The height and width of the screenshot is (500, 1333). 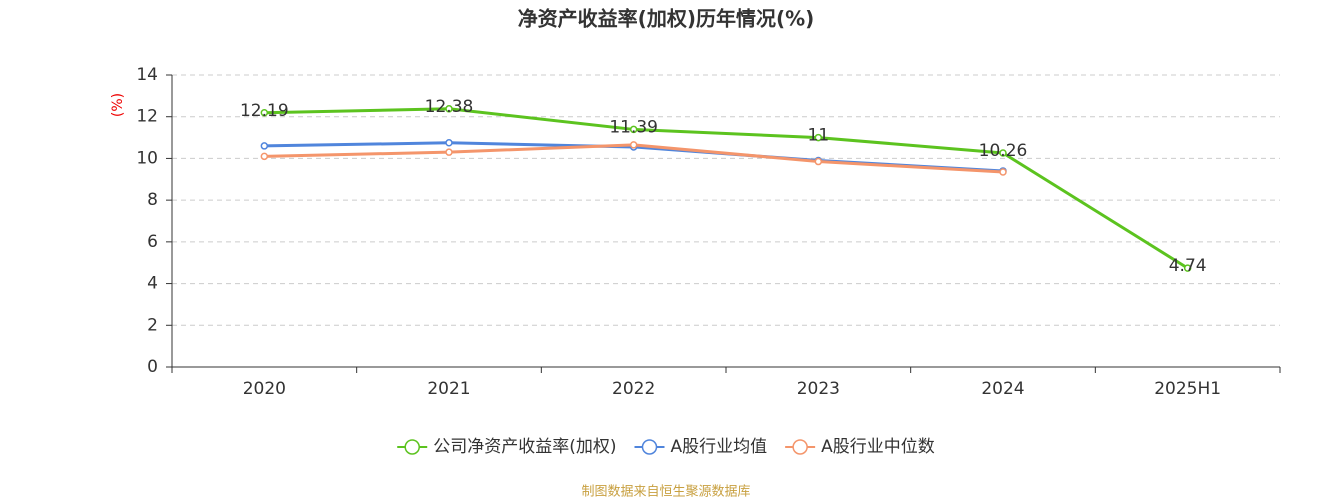 What do you see at coordinates (718, 447) in the screenshot?
I see `legend-label: A股行业均值` at bounding box center [718, 447].